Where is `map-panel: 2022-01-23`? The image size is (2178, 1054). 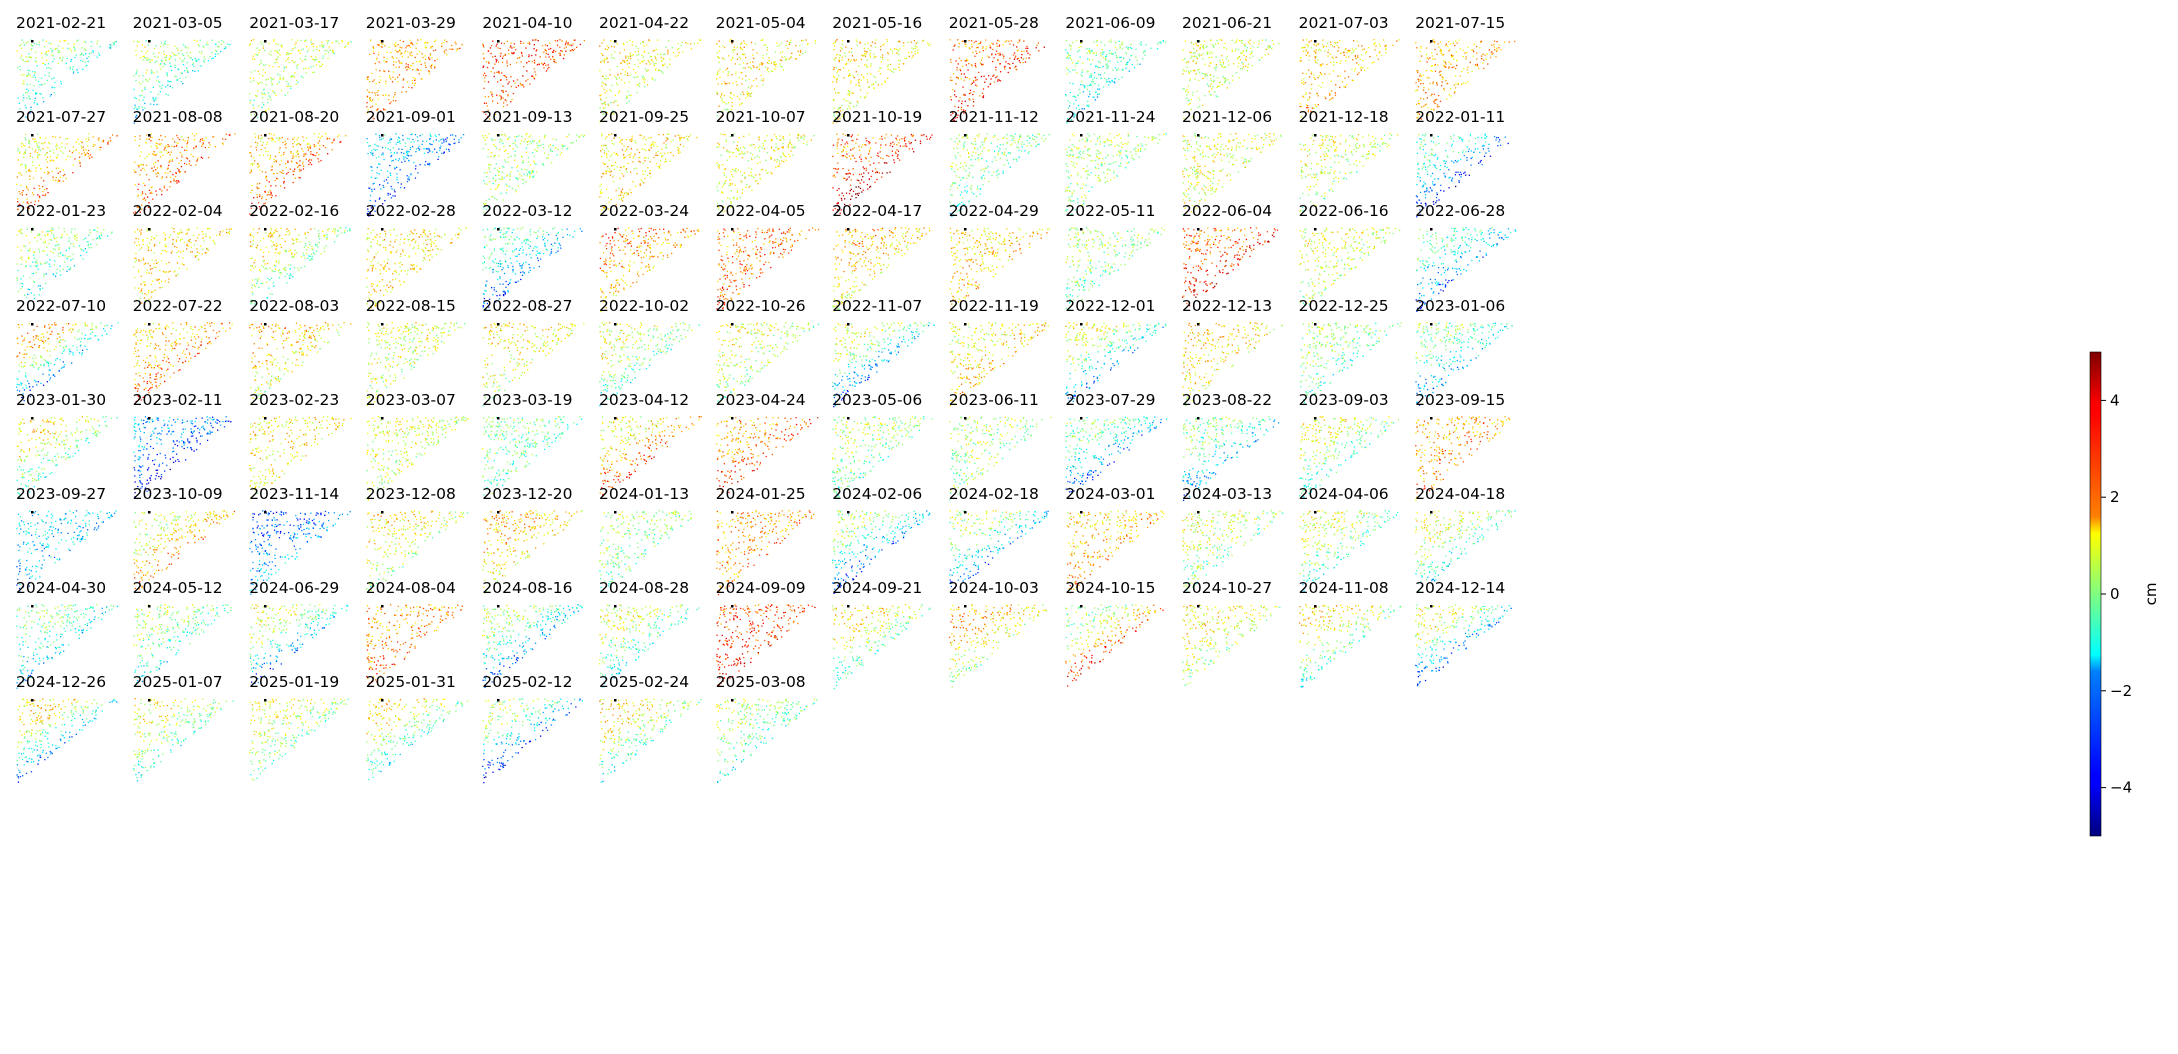
map-panel: 2022-01-23 is located at coordinates (67, 247).